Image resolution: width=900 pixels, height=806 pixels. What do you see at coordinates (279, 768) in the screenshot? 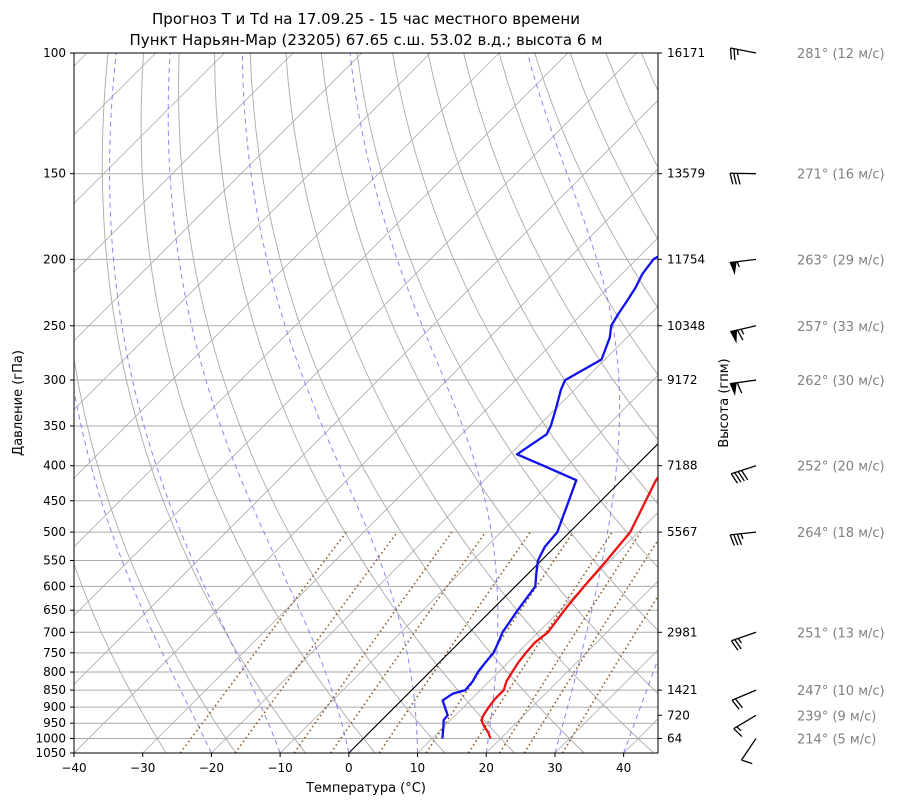
I see `x-tick-label: −10` at bounding box center [279, 768].